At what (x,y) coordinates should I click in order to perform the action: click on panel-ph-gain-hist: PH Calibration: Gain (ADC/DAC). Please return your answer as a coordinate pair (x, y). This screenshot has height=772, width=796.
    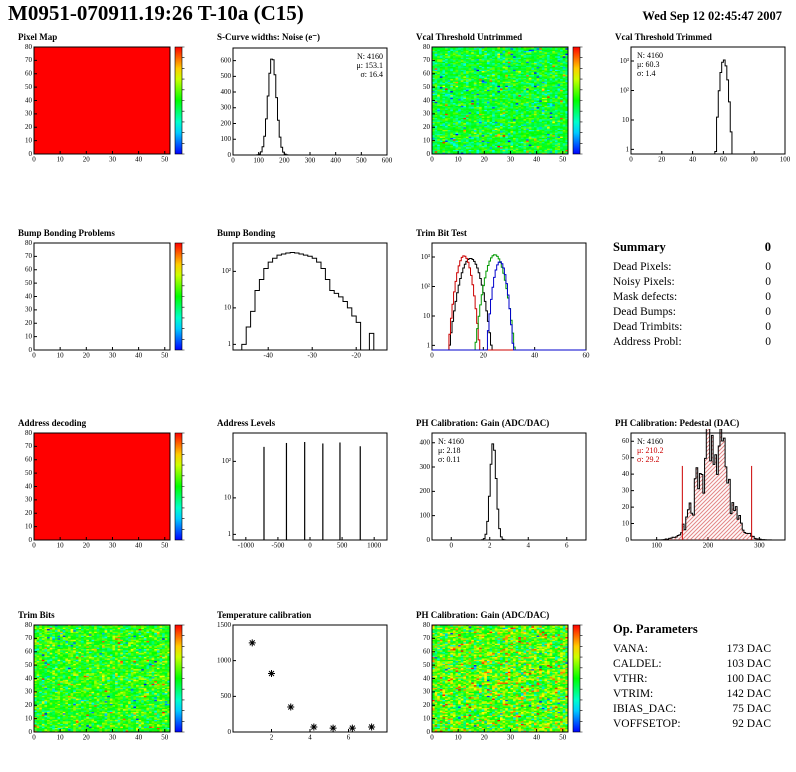
    Looking at the image, I should click on (497, 514).